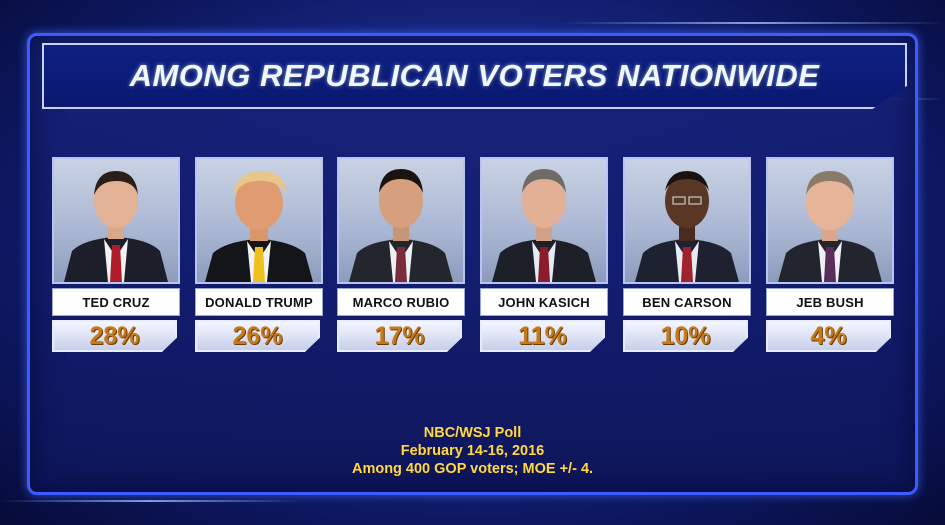 Image resolution: width=945 pixels, height=525 pixels. What do you see at coordinates (259, 302) in the screenshot?
I see `candidate-name: DONALD TRUMP` at bounding box center [259, 302].